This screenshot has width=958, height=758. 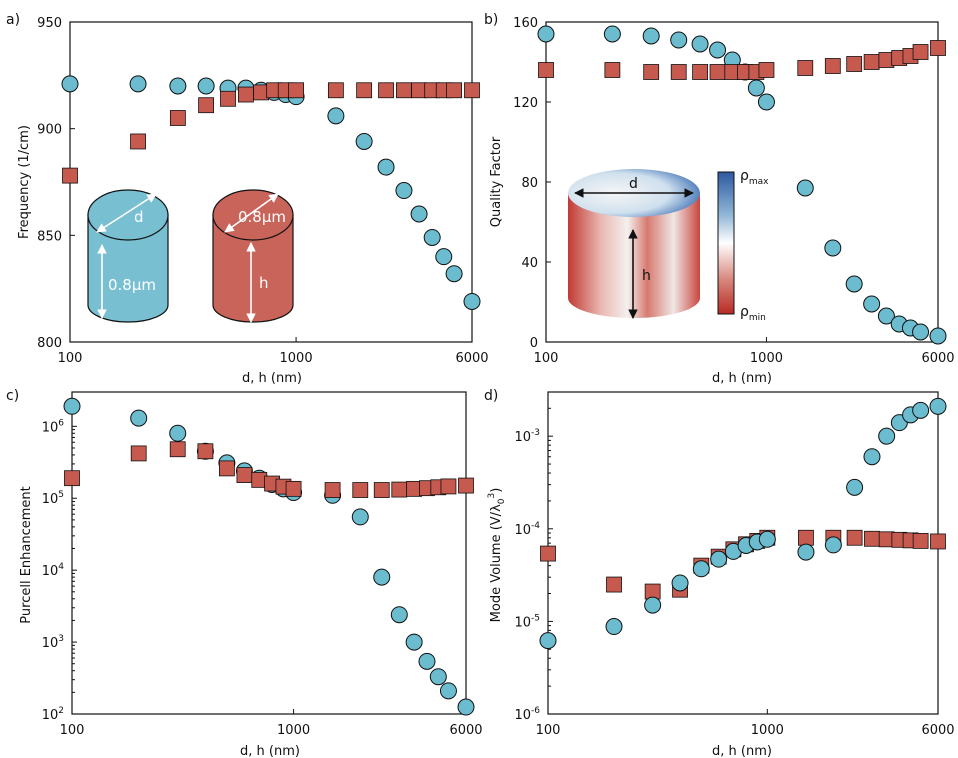 I want to click on cylinder-diameter-inset: d 0.8µm, so click(x=128, y=256).